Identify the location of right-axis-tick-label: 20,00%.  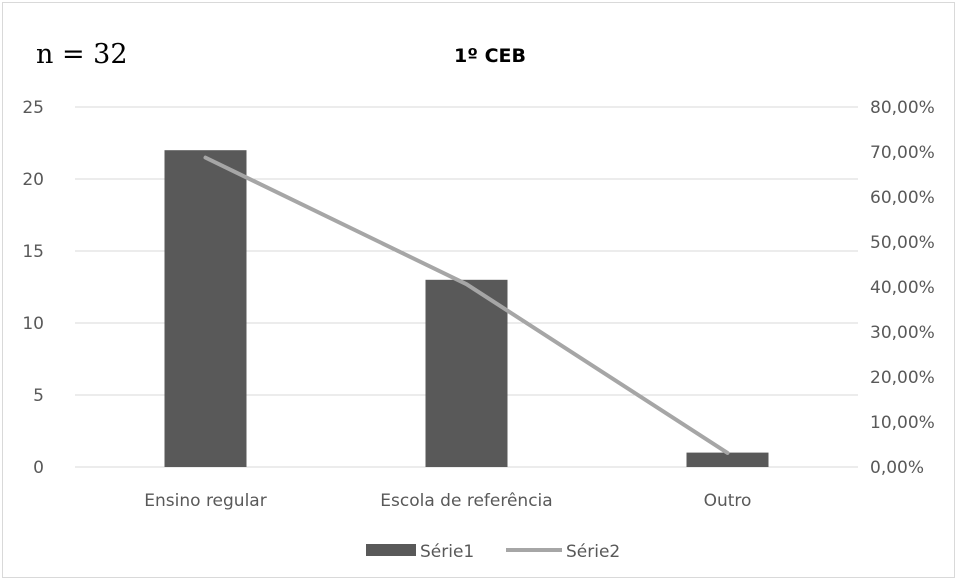
(902, 378).